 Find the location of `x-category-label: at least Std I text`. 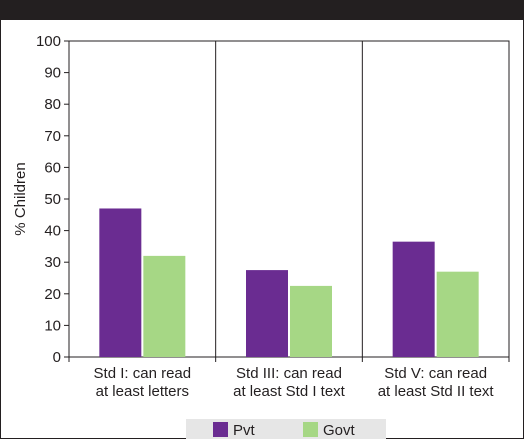

x-category-label: at least Std I text is located at coordinates (289, 391).